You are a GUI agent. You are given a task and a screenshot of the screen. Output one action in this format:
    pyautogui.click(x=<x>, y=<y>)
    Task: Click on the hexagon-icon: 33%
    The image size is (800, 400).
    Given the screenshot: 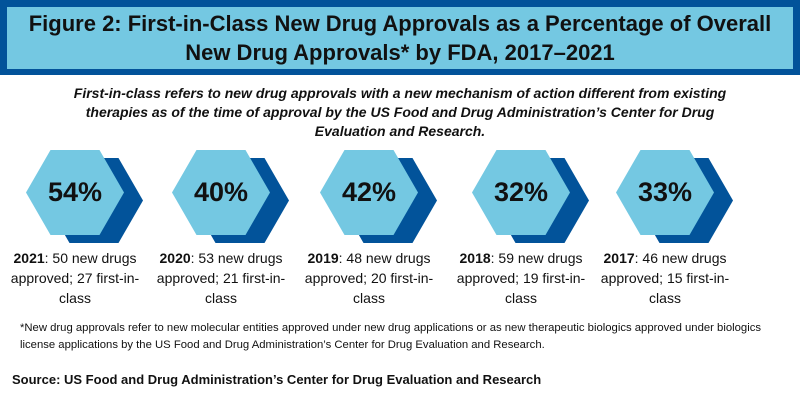 What is the action you would take?
    pyautogui.click(x=665, y=196)
    